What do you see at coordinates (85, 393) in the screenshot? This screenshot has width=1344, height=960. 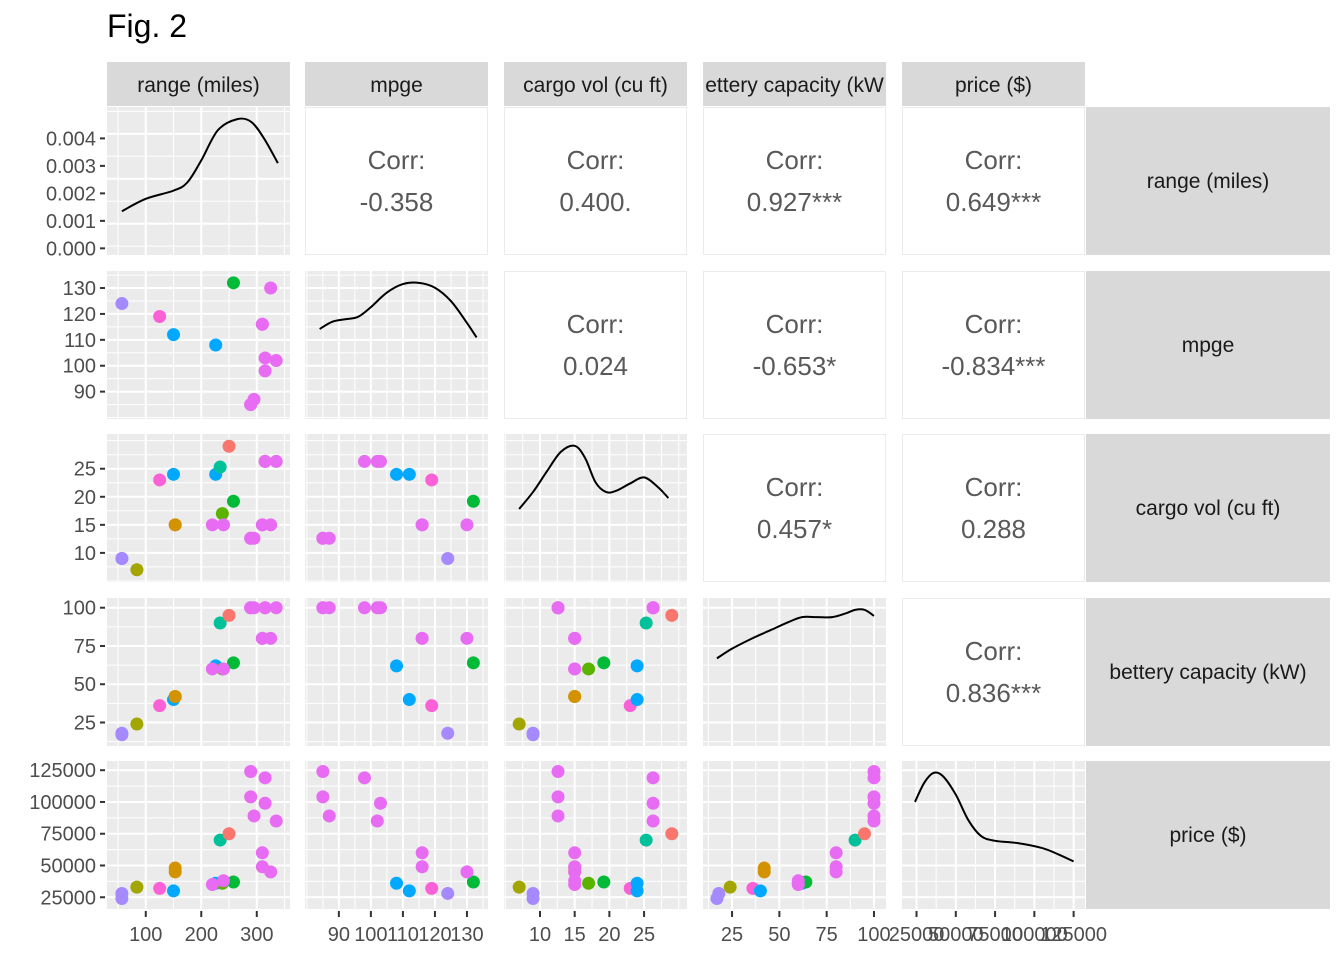 I see `y-tick-label: 90` at bounding box center [85, 393].